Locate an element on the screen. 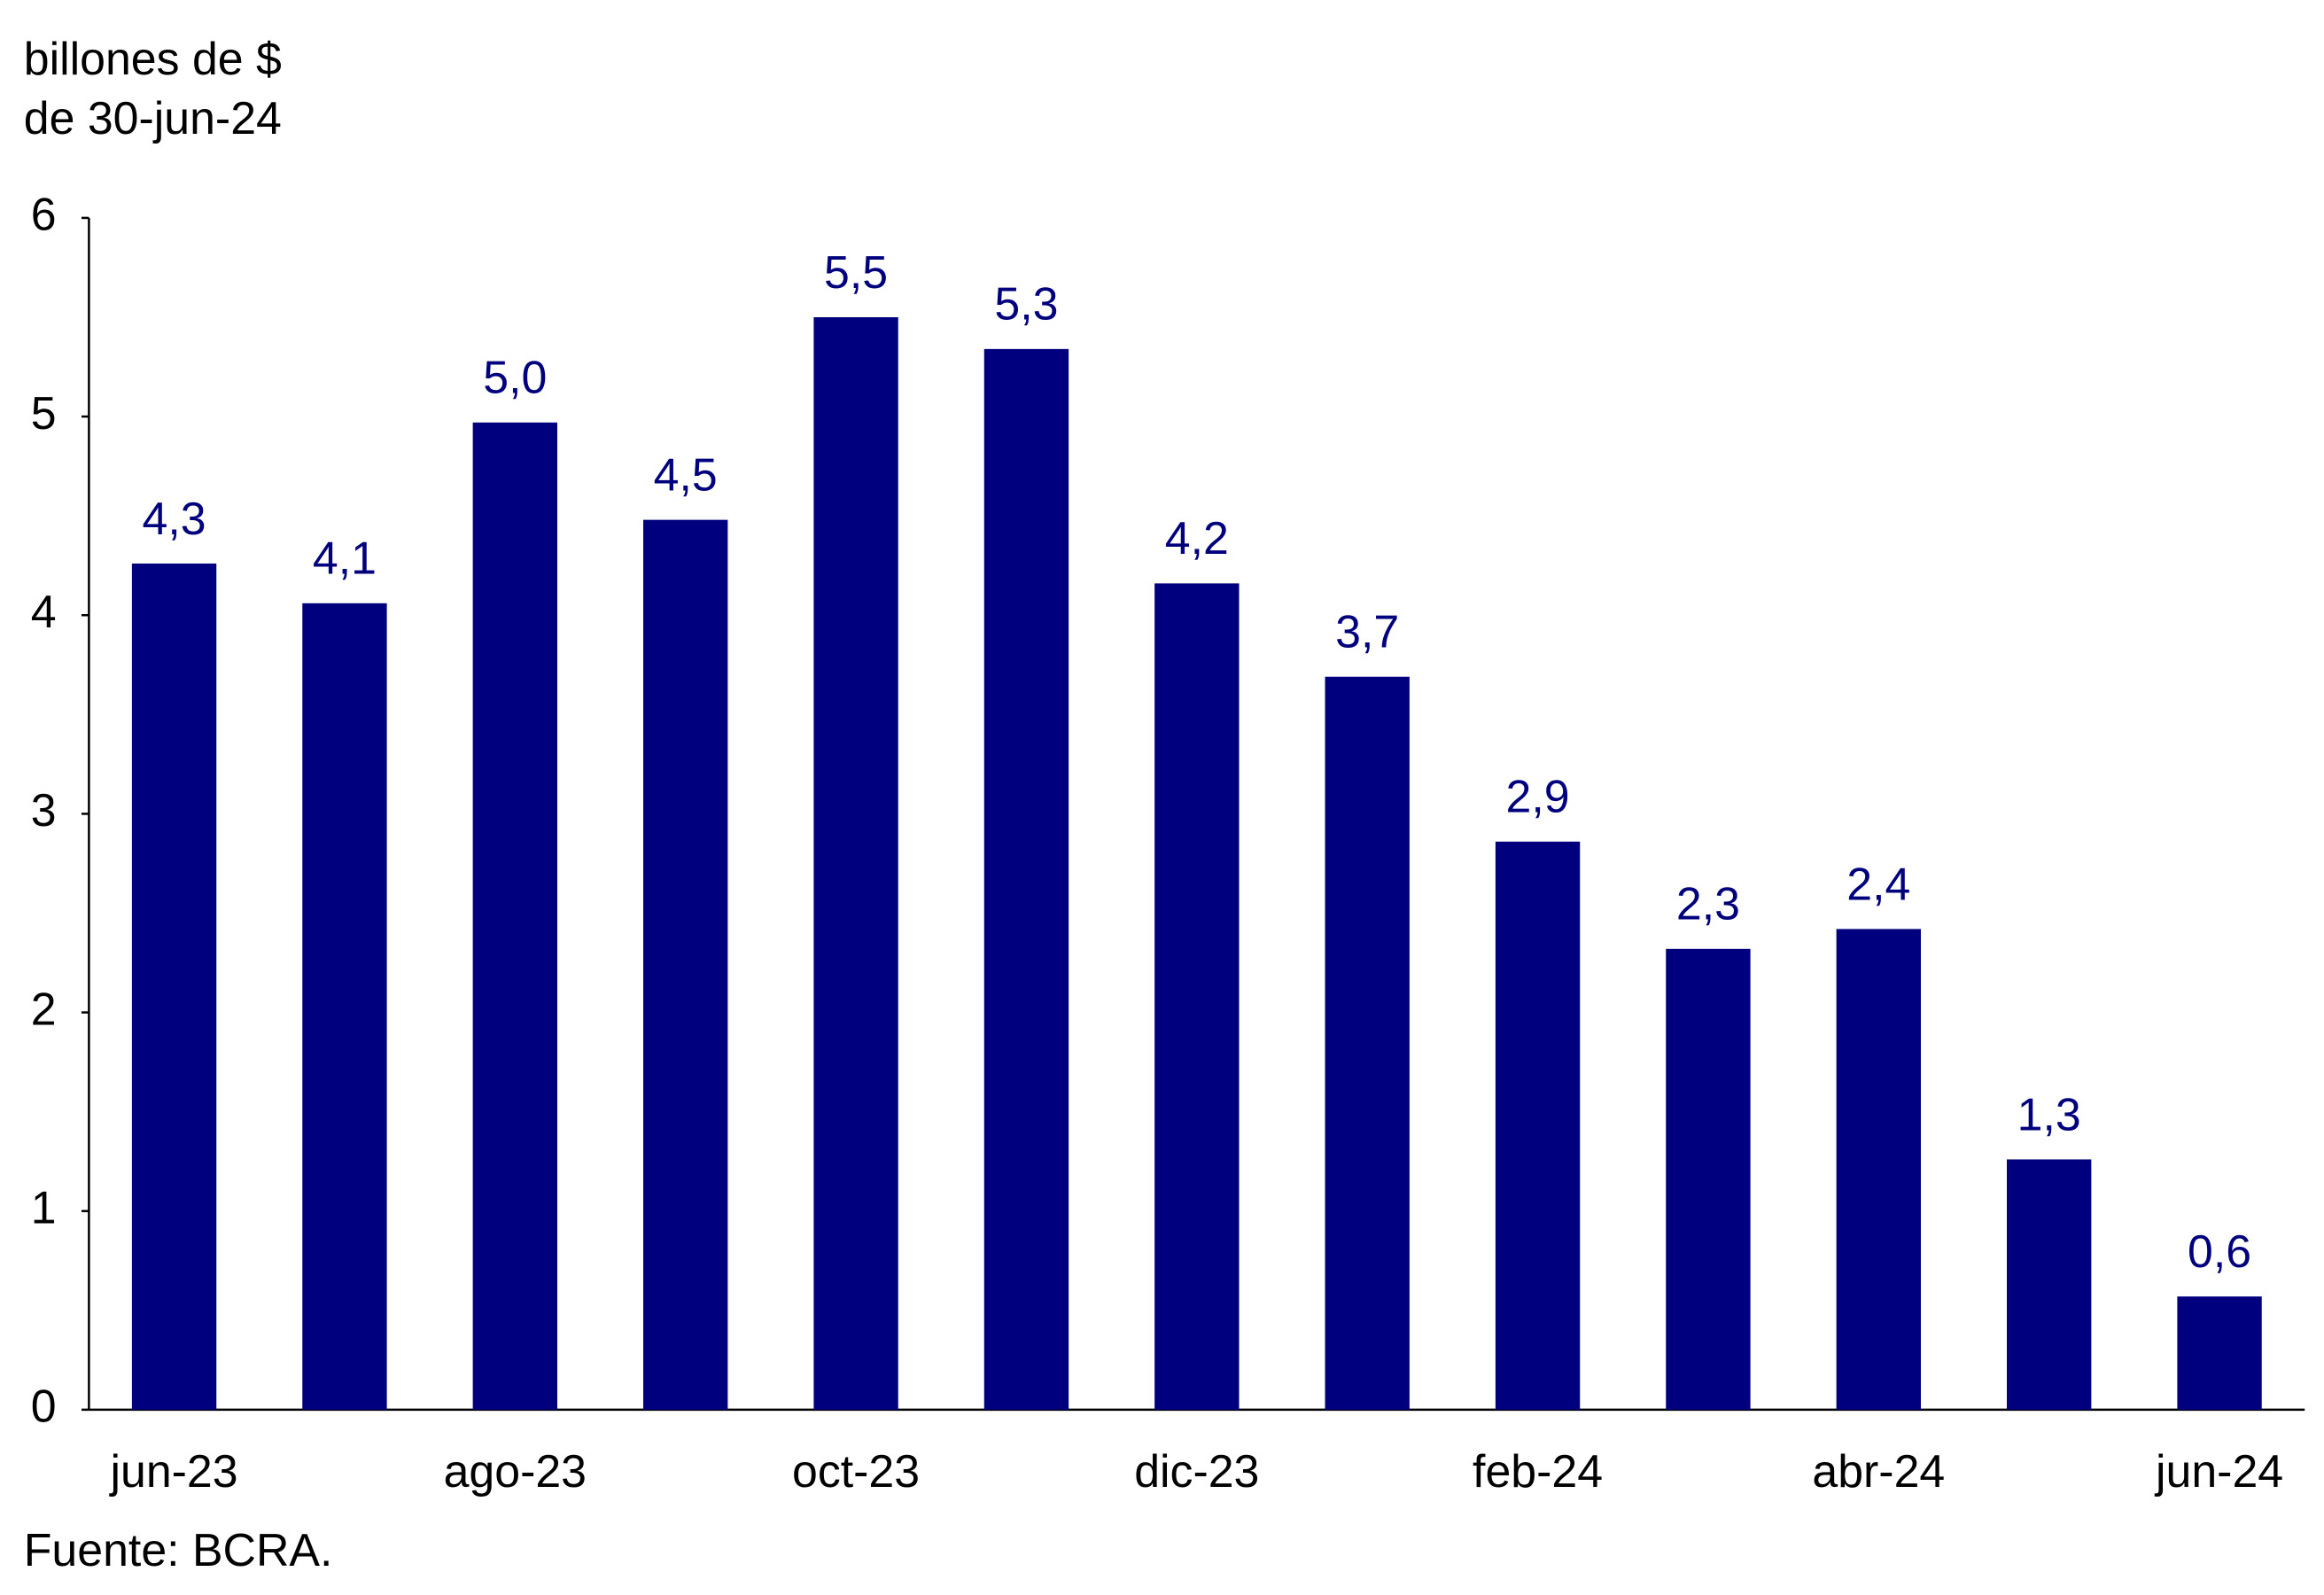 Image resolution: width=2324 pixels, height=1595 pixels. value-label: 4,5 is located at coordinates (686, 475).